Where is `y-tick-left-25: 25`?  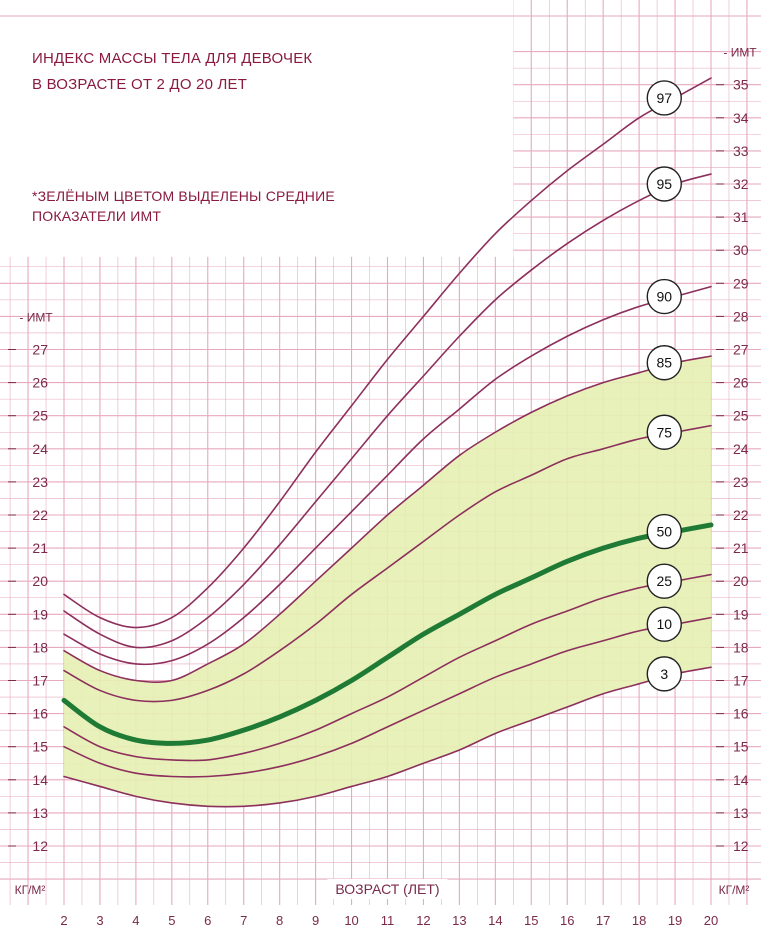
y-tick-left-25: 25 is located at coordinates (40, 416).